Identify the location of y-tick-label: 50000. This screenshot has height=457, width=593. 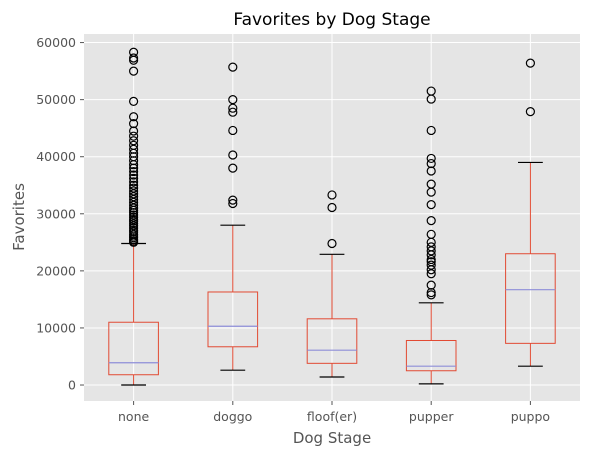
(56, 99).